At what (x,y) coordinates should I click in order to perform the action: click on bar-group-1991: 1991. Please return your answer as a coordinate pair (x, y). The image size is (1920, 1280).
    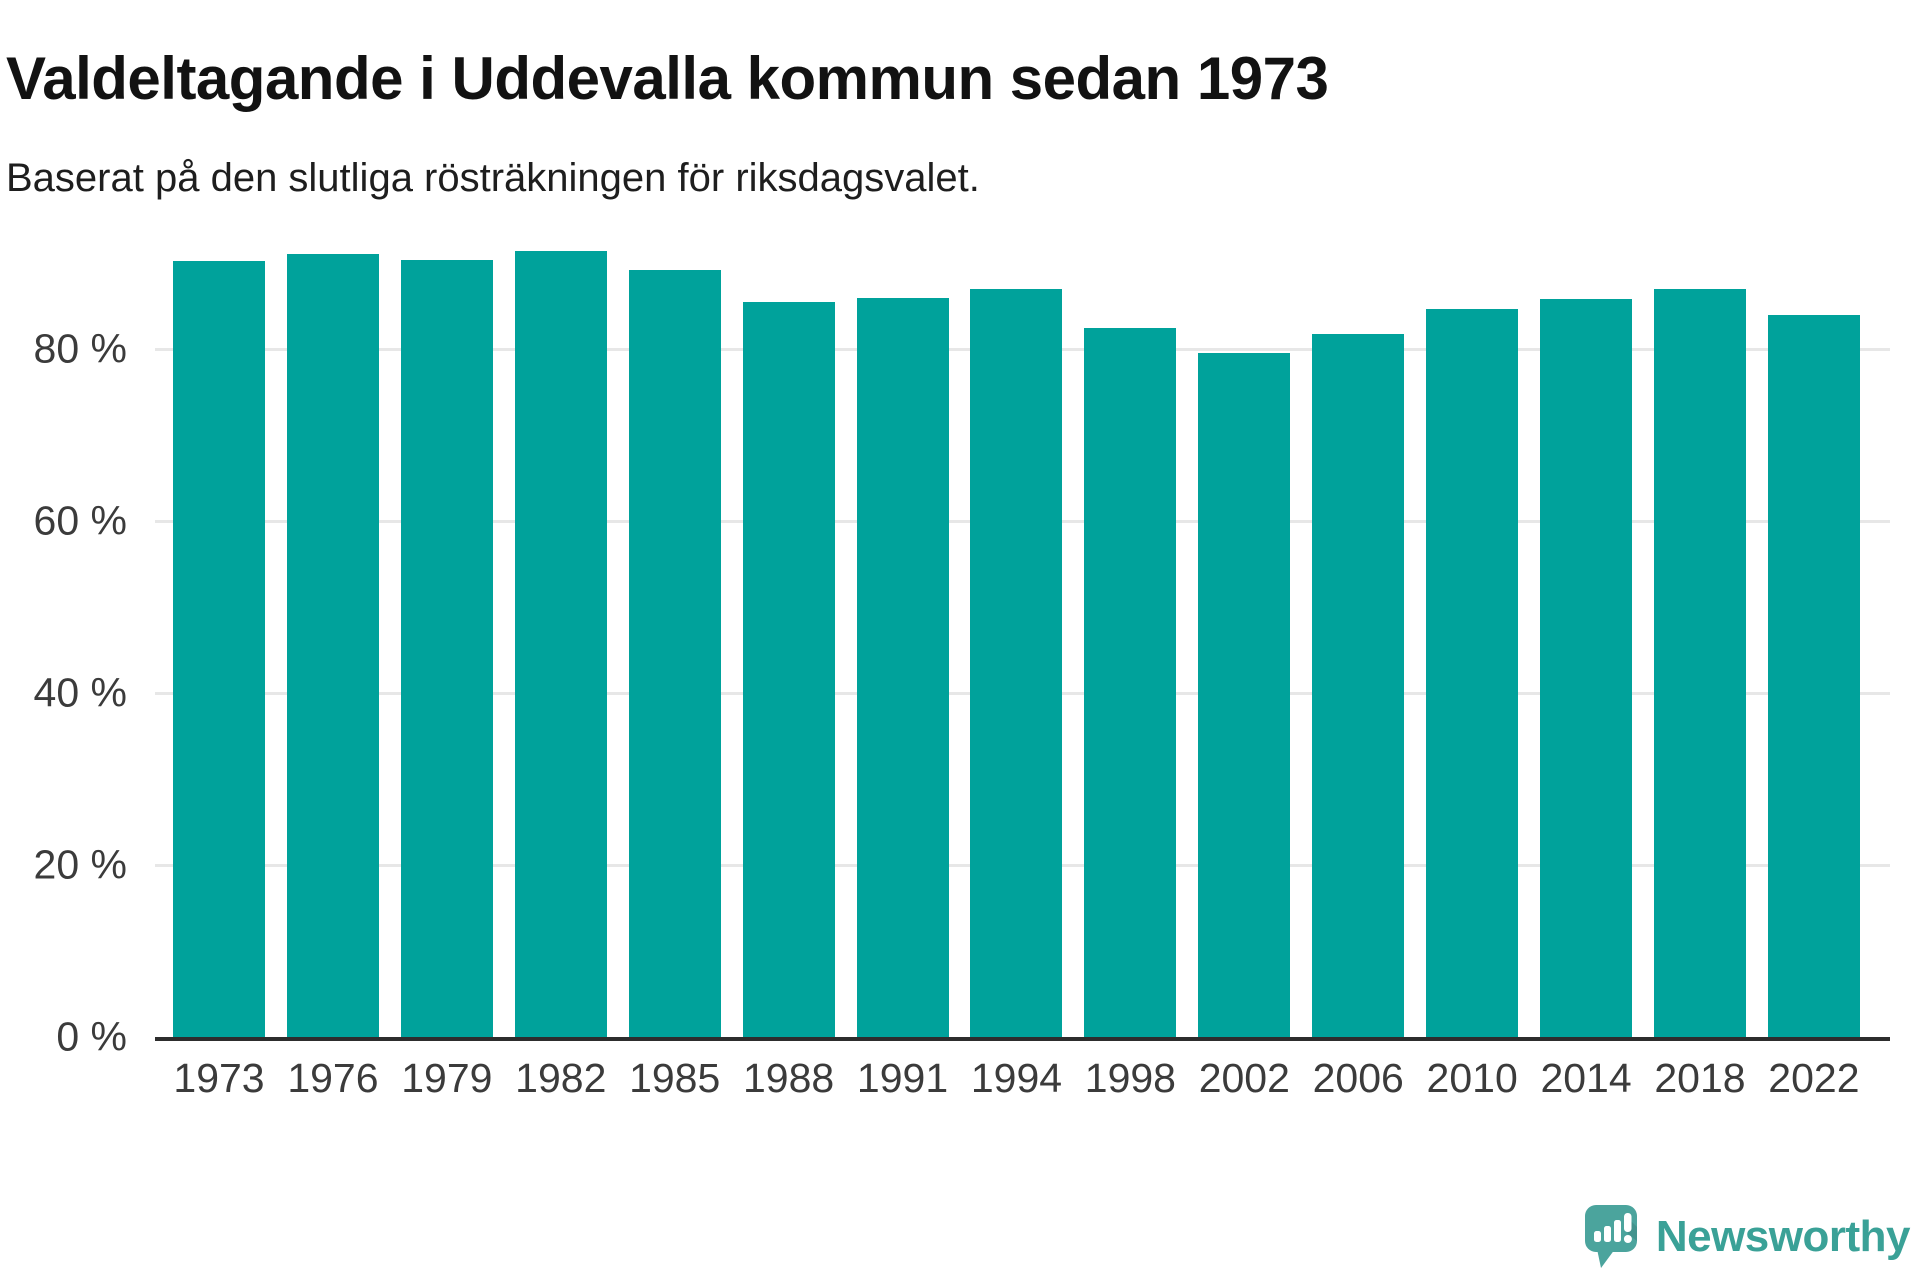
    Looking at the image, I should click on (902, 639).